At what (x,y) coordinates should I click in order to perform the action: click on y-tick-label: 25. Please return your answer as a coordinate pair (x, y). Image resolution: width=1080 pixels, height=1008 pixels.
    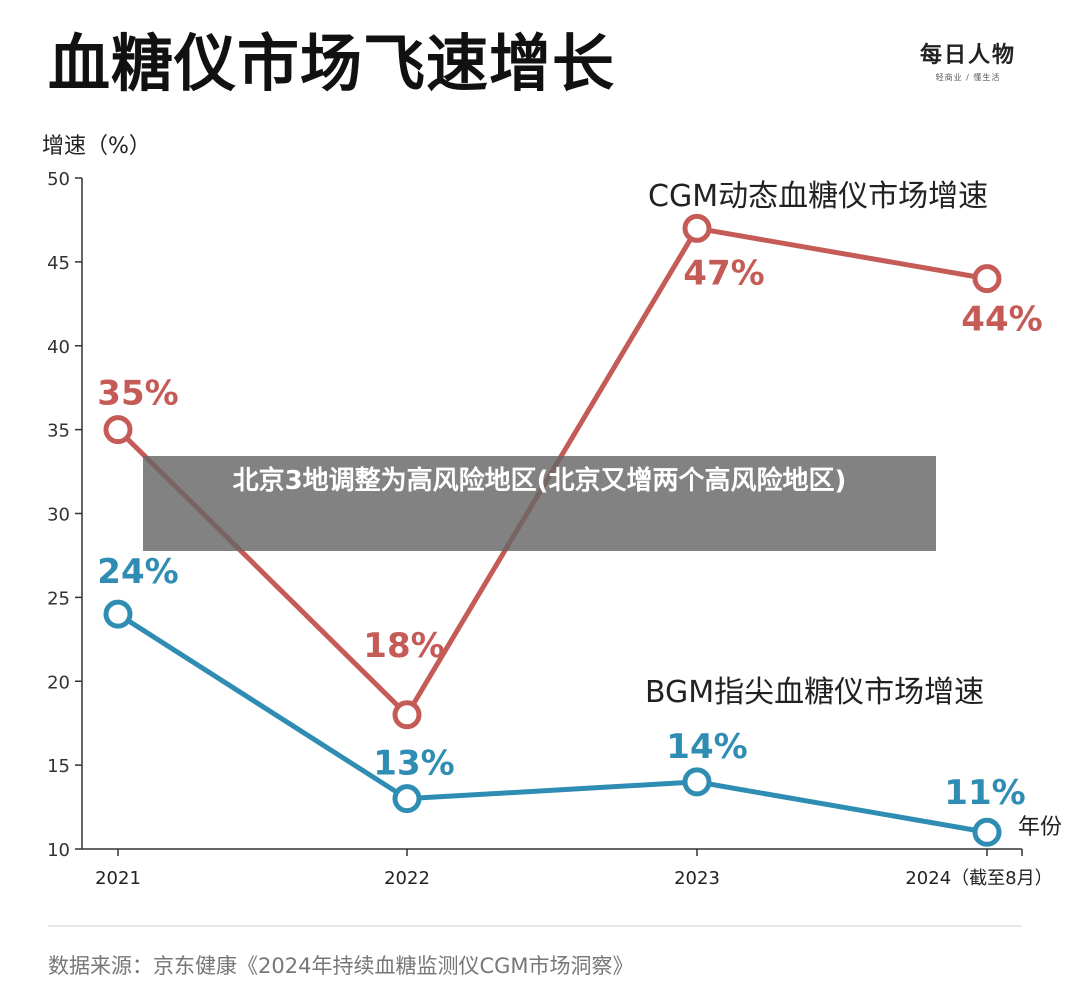
    Looking at the image, I should click on (58, 598).